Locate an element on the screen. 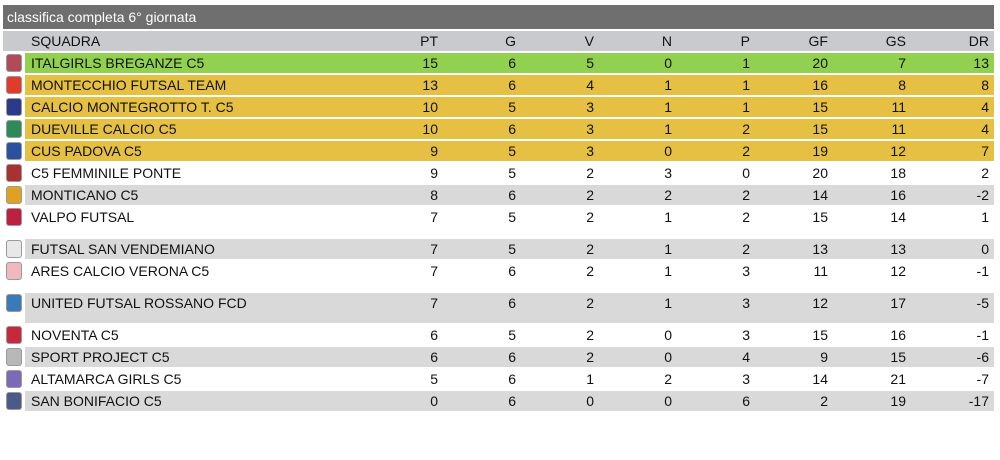 The height and width of the screenshot is (460, 1000). table-row: SAN BONIFACIO C5 0 6 0 0 6 2 19 -17 is located at coordinates (498, 401).